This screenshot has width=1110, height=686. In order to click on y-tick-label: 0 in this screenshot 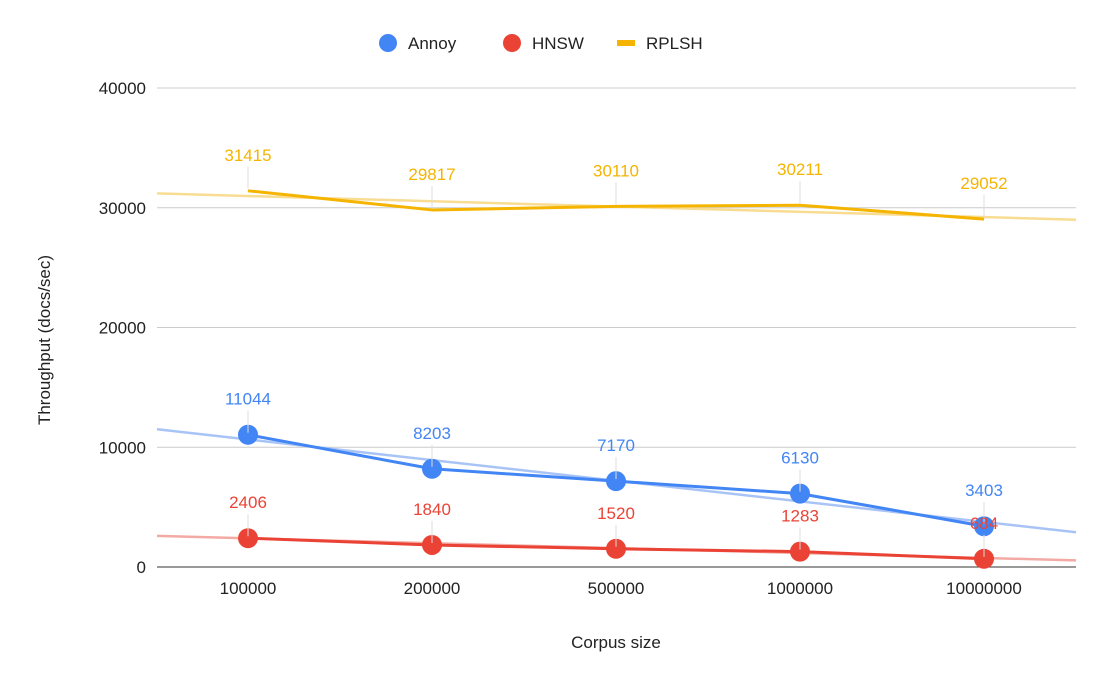, I will do `click(141, 567)`.